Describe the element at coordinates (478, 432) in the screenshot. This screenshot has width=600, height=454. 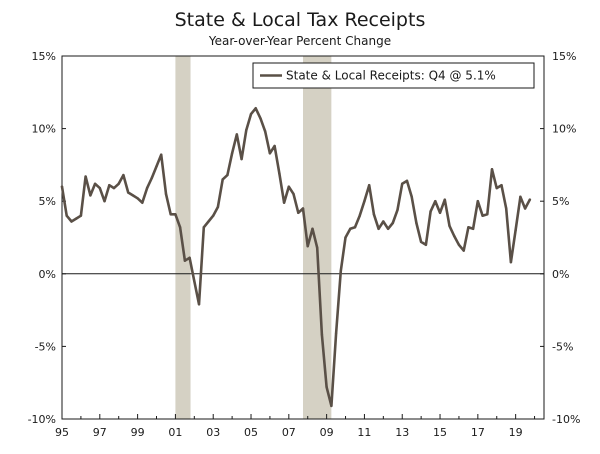
I see `x-tick-label: 17` at that location.